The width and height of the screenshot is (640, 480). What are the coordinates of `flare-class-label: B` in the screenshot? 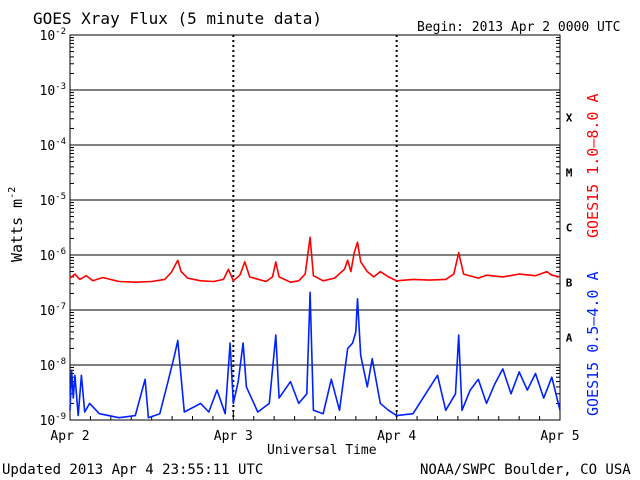 It's located at (569, 283).